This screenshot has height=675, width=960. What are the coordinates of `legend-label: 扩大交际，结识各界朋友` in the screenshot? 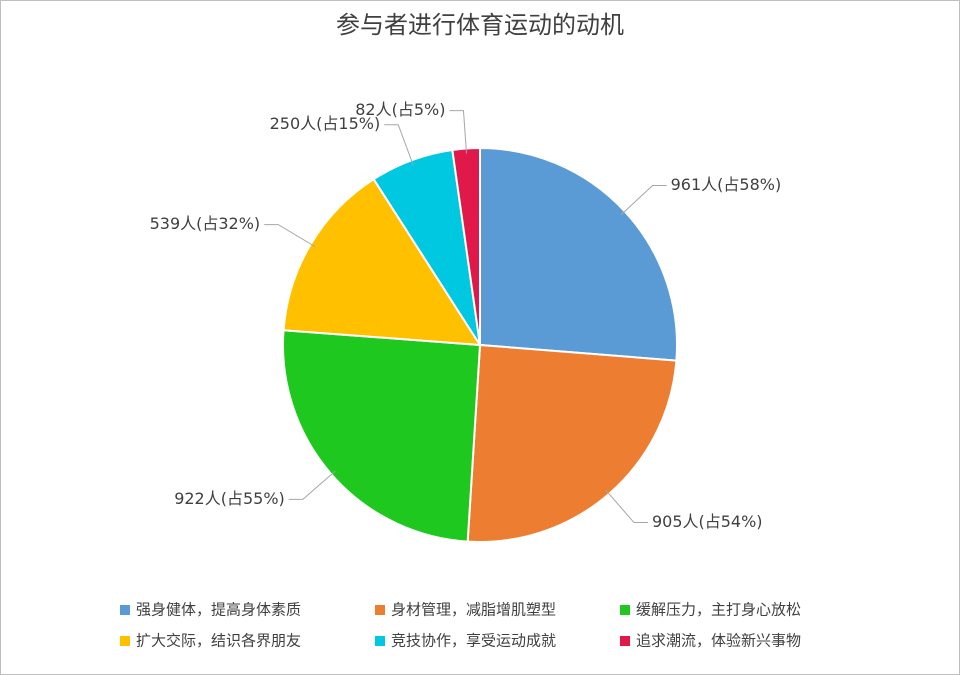 It's located at (218, 641).